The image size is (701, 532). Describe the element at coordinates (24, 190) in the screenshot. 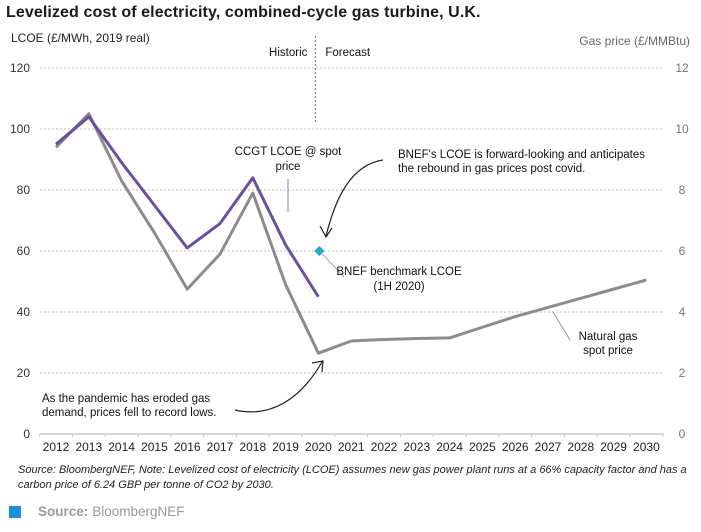

I see `y-tick-label: 80` at that location.